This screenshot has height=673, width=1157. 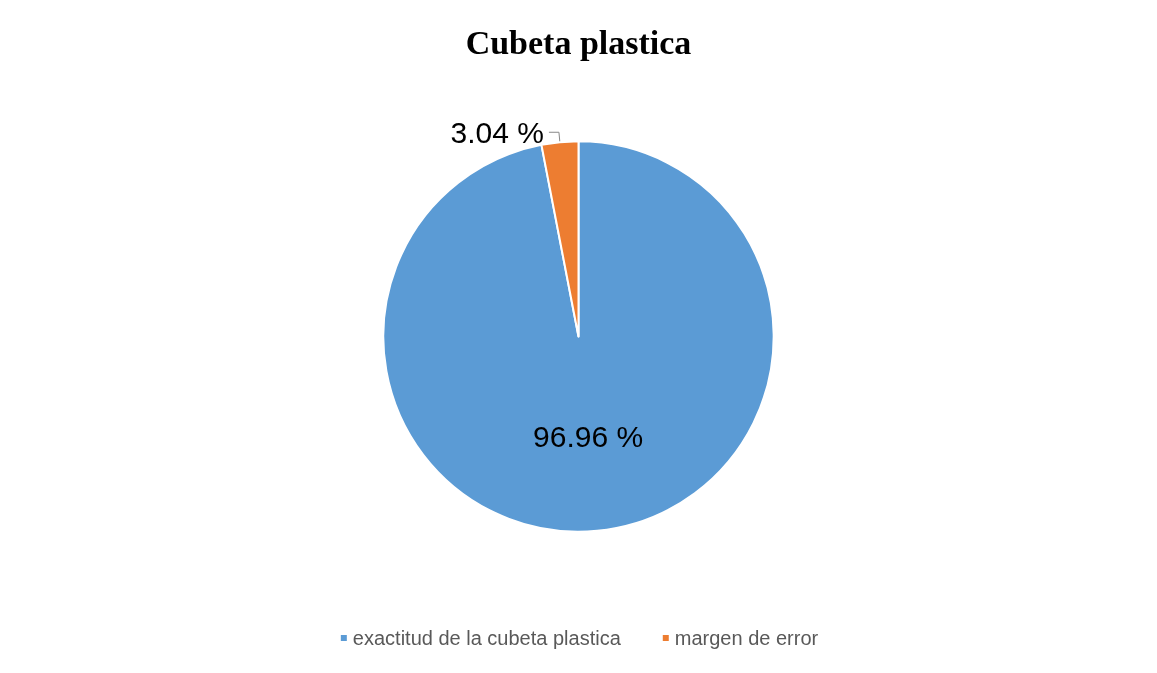 I want to click on legend-label: exactitud de la cubeta plastica, so click(x=487, y=638).